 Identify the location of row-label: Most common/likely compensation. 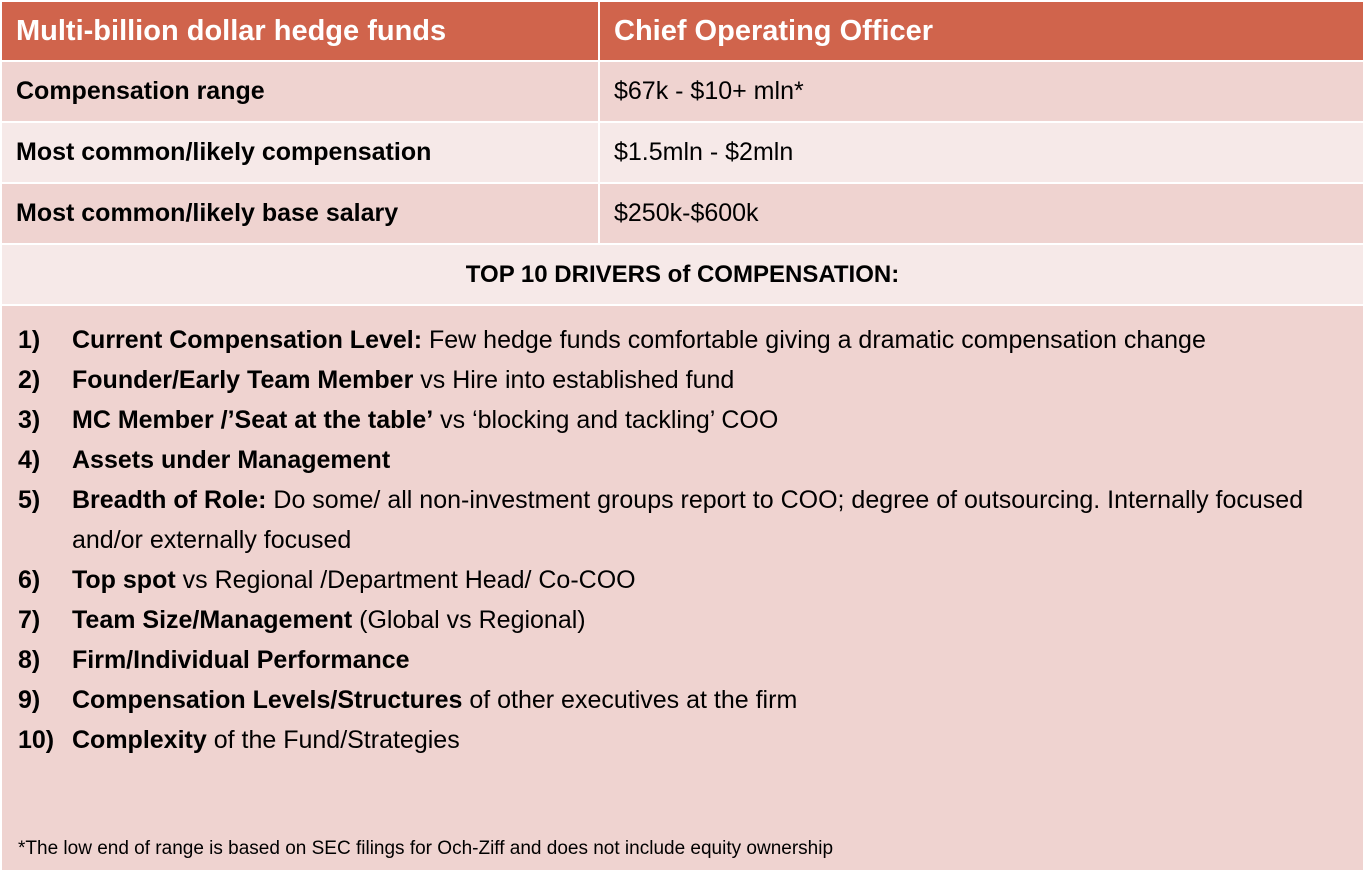
(300, 152).